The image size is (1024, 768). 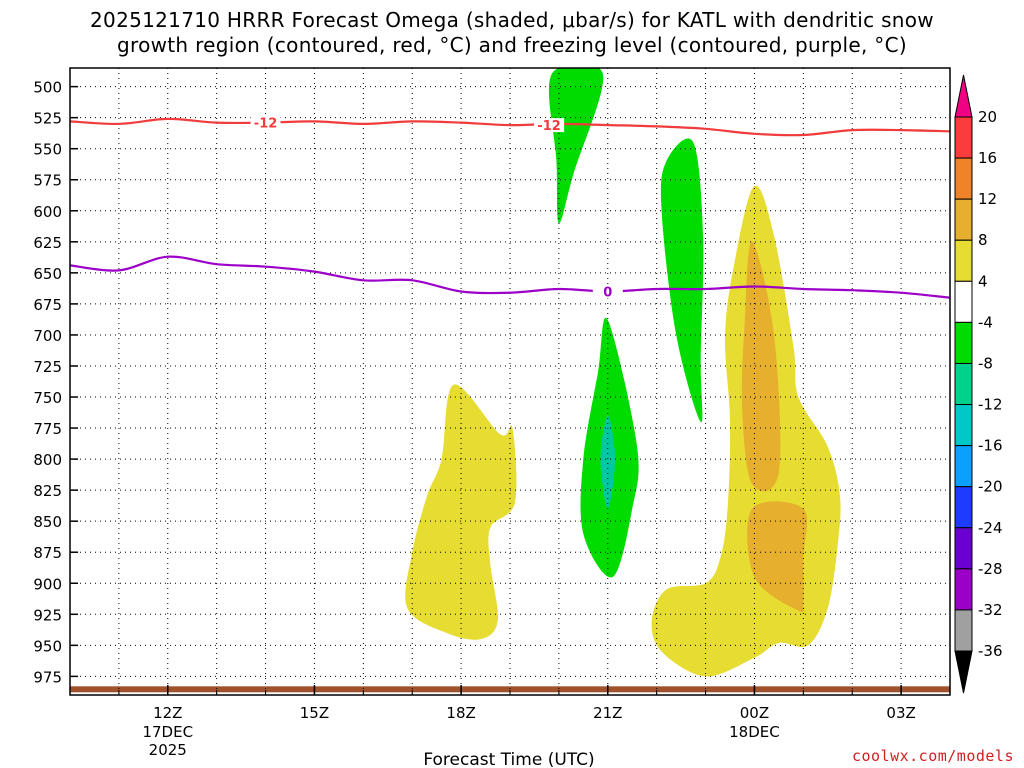 I want to click on surface-band, so click(x=510, y=689).